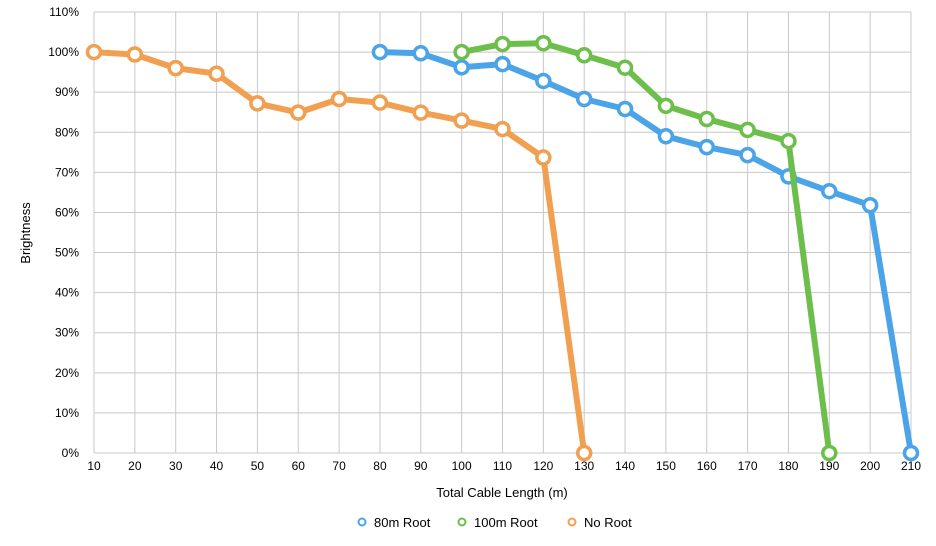  I want to click on x-tick-label: 180, so click(788, 466).